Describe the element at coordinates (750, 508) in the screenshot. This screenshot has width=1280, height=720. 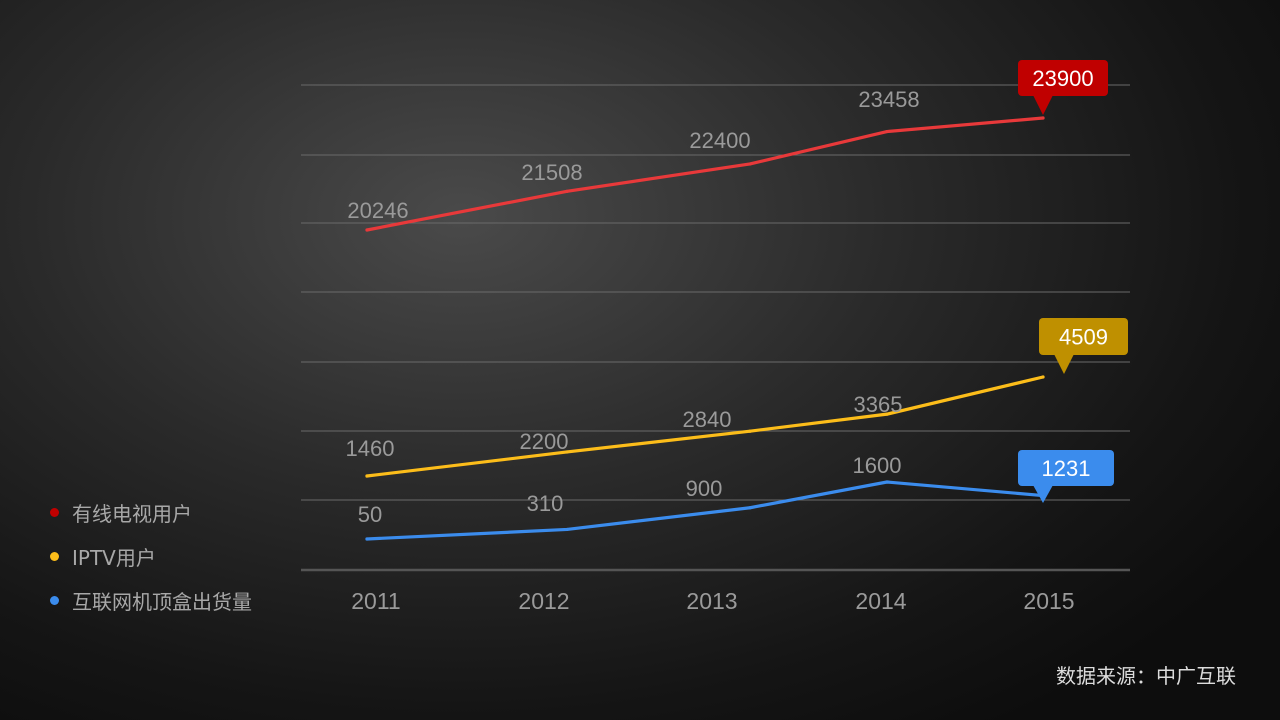
I see `series-2-point-2013` at that location.